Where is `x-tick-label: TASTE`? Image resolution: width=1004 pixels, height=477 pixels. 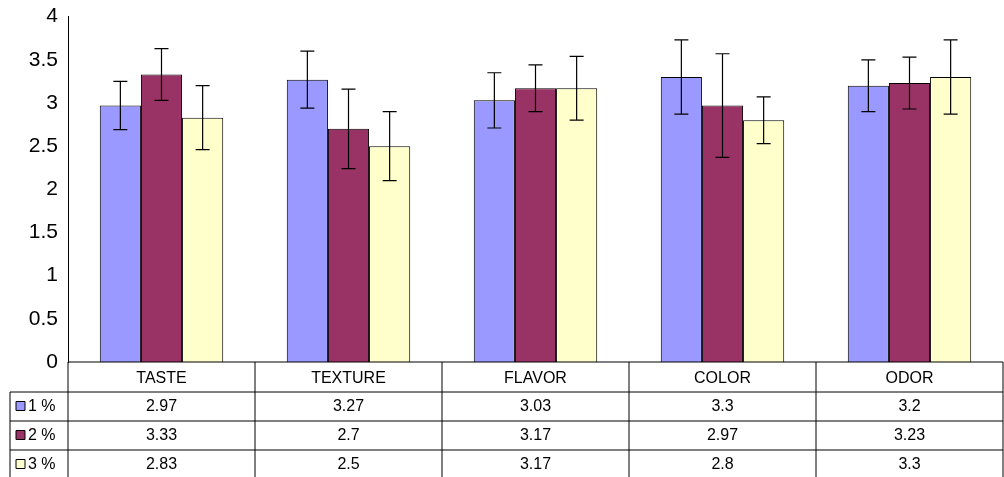
x-tick-label: TASTE is located at coordinates (161, 378).